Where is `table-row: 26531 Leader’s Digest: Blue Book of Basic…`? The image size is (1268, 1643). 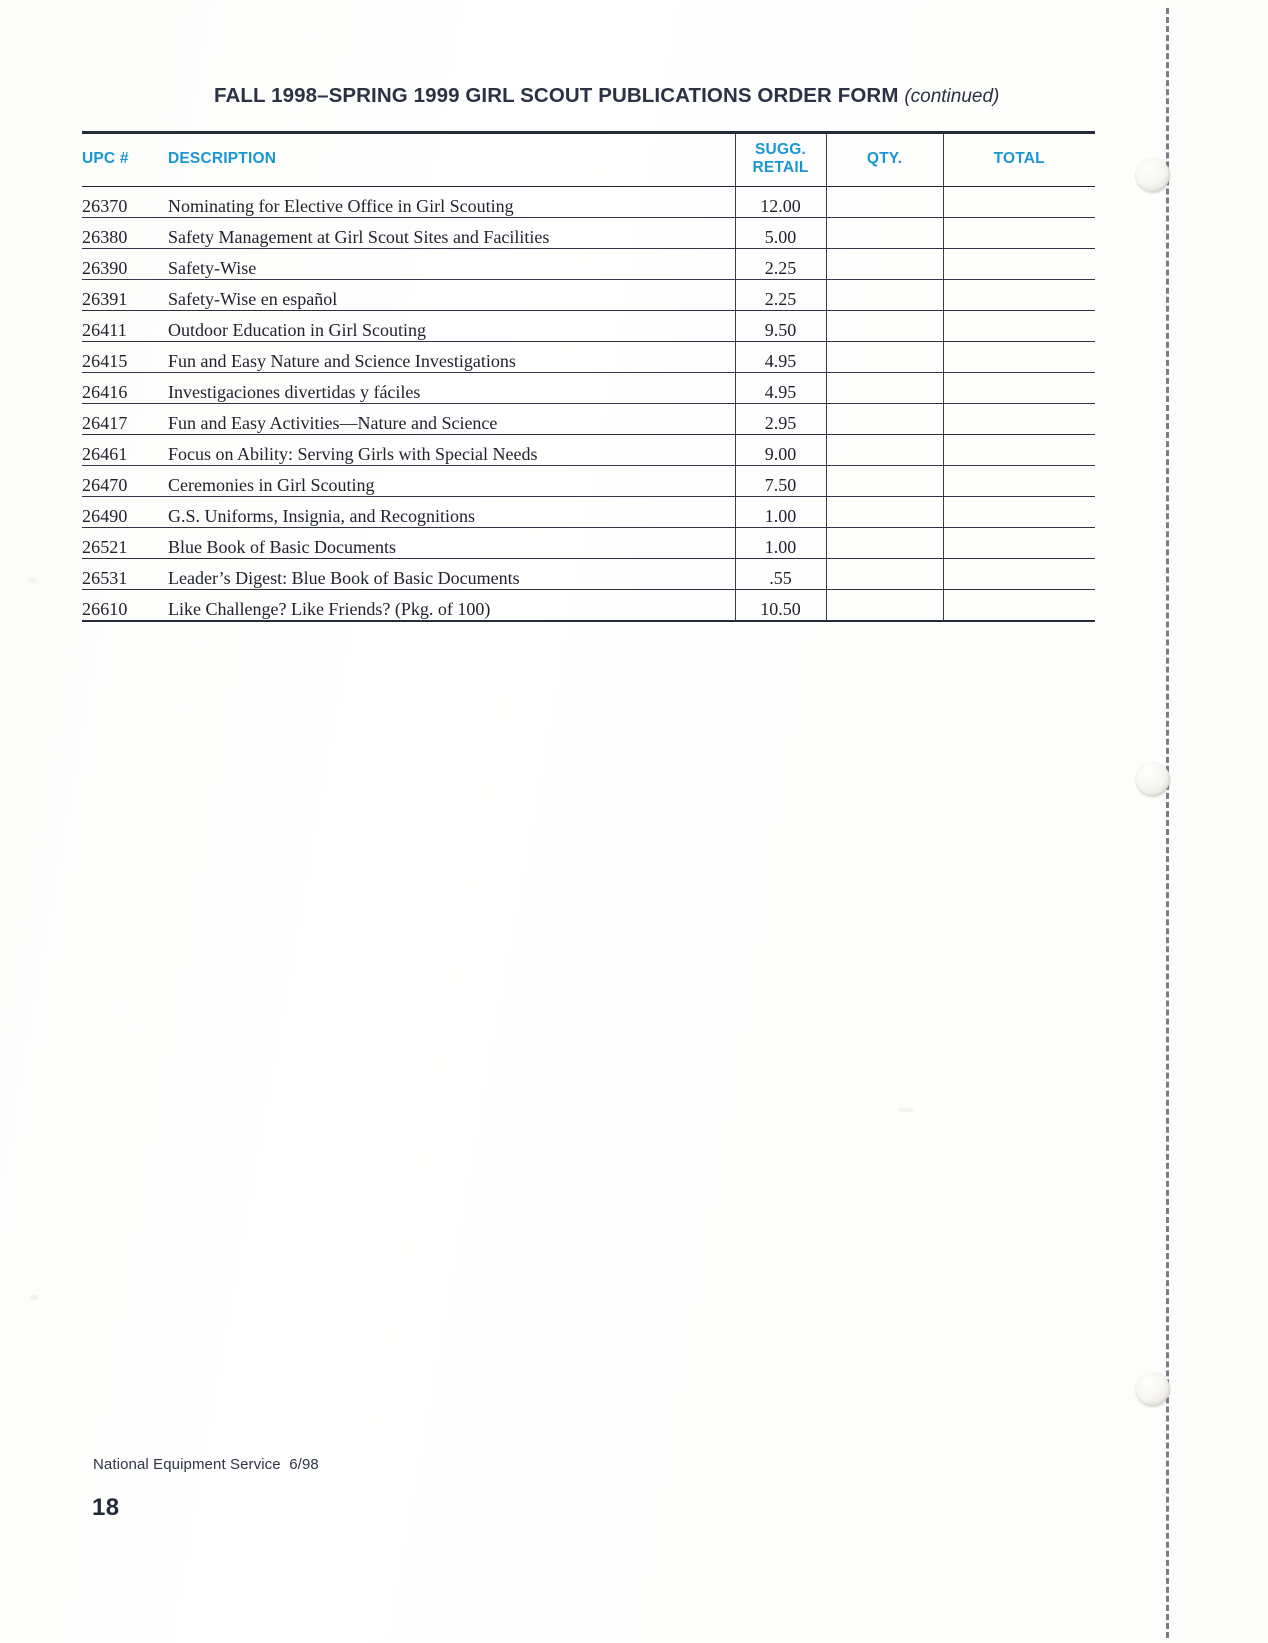 table-row: 26531 Leader’s Digest: Blue Book of Basic… is located at coordinates (588, 574).